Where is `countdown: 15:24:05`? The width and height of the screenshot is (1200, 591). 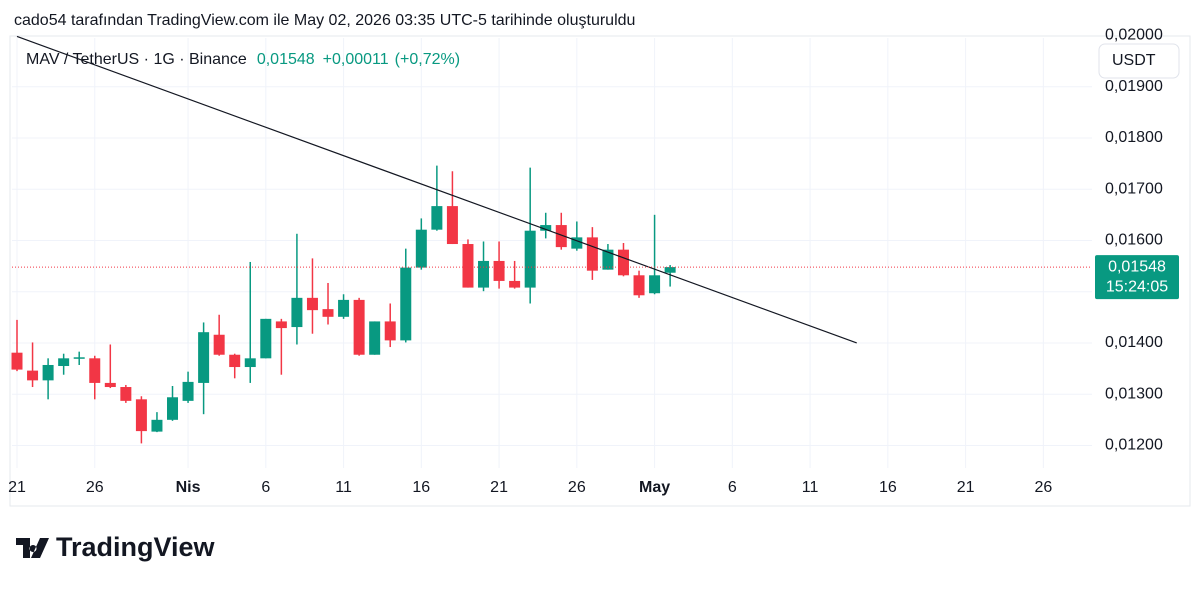
countdown: 15:24:05 is located at coordinates (1137, 286).